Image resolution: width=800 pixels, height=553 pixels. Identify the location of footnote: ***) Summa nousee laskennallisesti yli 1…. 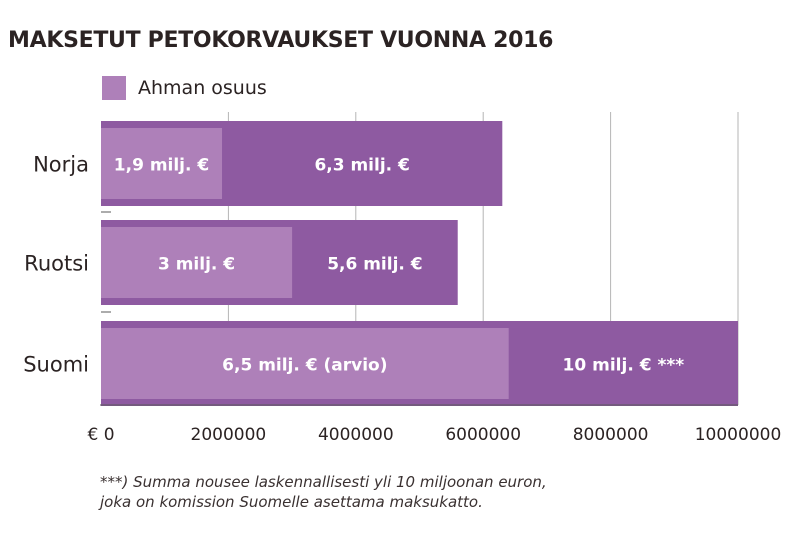
(380, 492).